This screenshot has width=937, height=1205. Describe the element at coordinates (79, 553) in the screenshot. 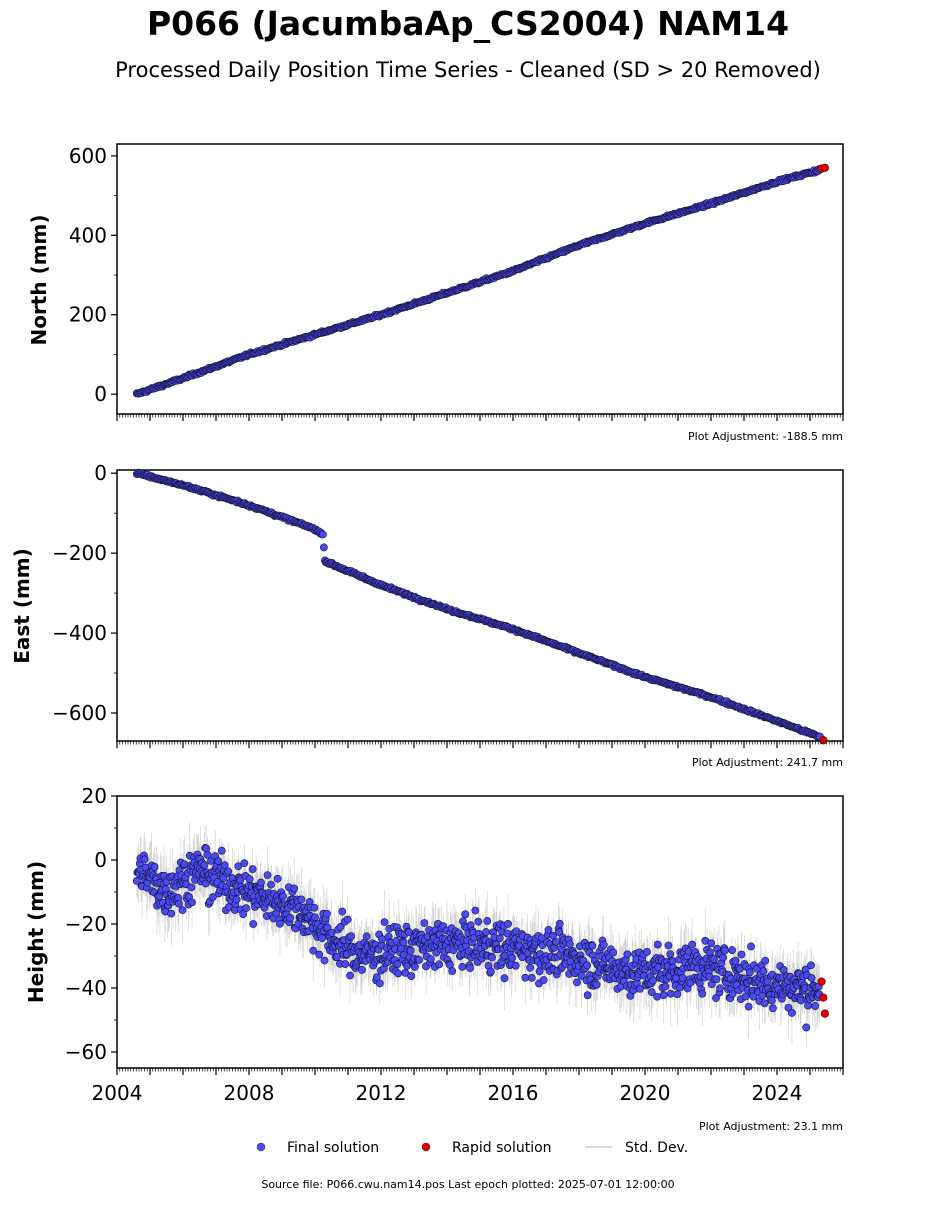

I see `y-tick-label: −200` at that location.